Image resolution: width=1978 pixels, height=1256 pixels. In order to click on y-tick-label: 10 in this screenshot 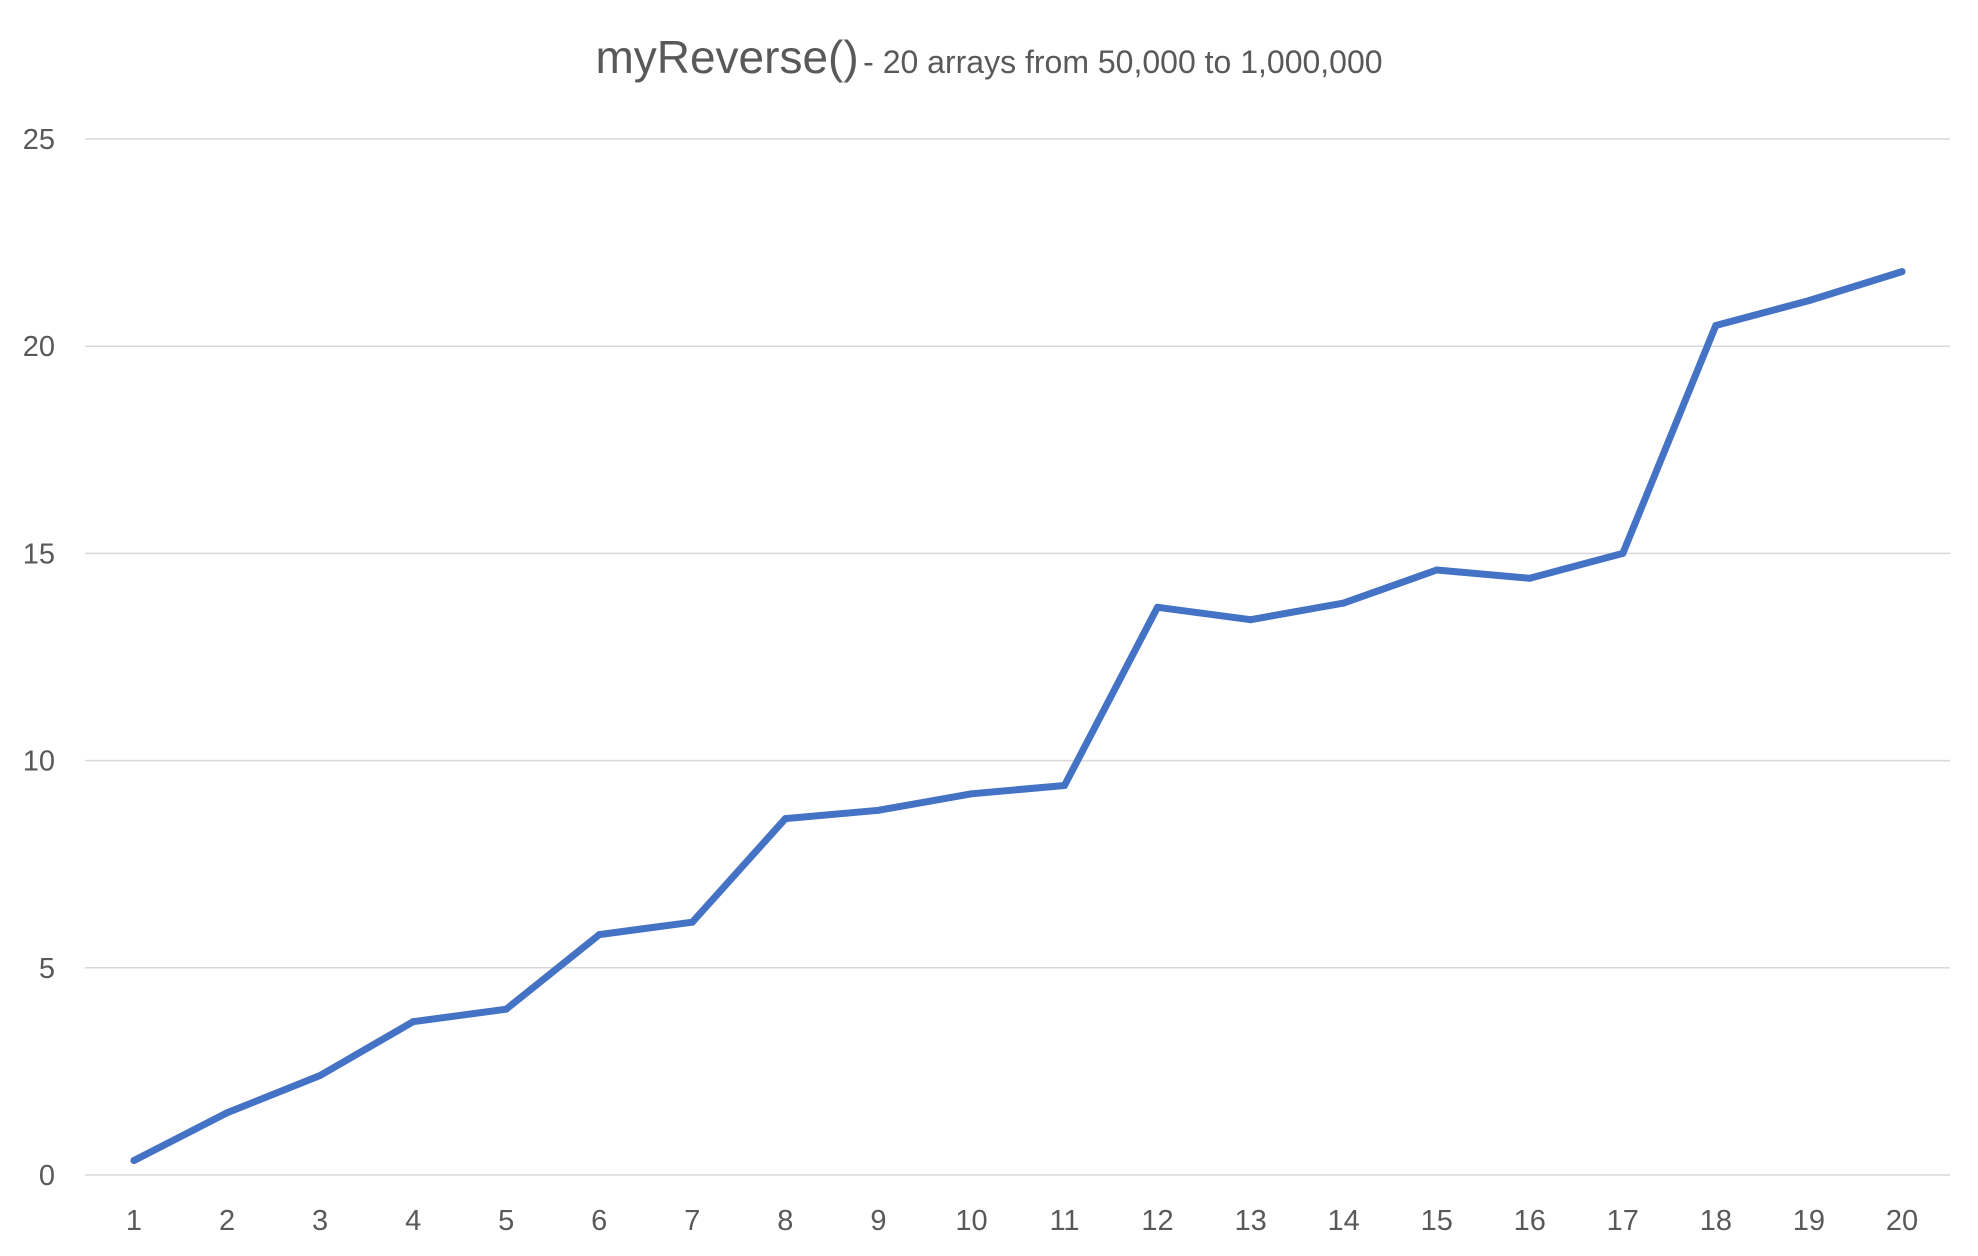, I will do `click(39, 762)`.